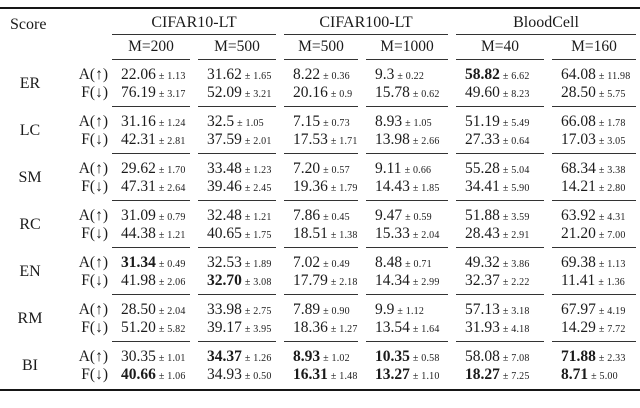 The height and width of the screenshot is (408, 640). I want to click on std-dev: ± 5.49, so click(516, 123).